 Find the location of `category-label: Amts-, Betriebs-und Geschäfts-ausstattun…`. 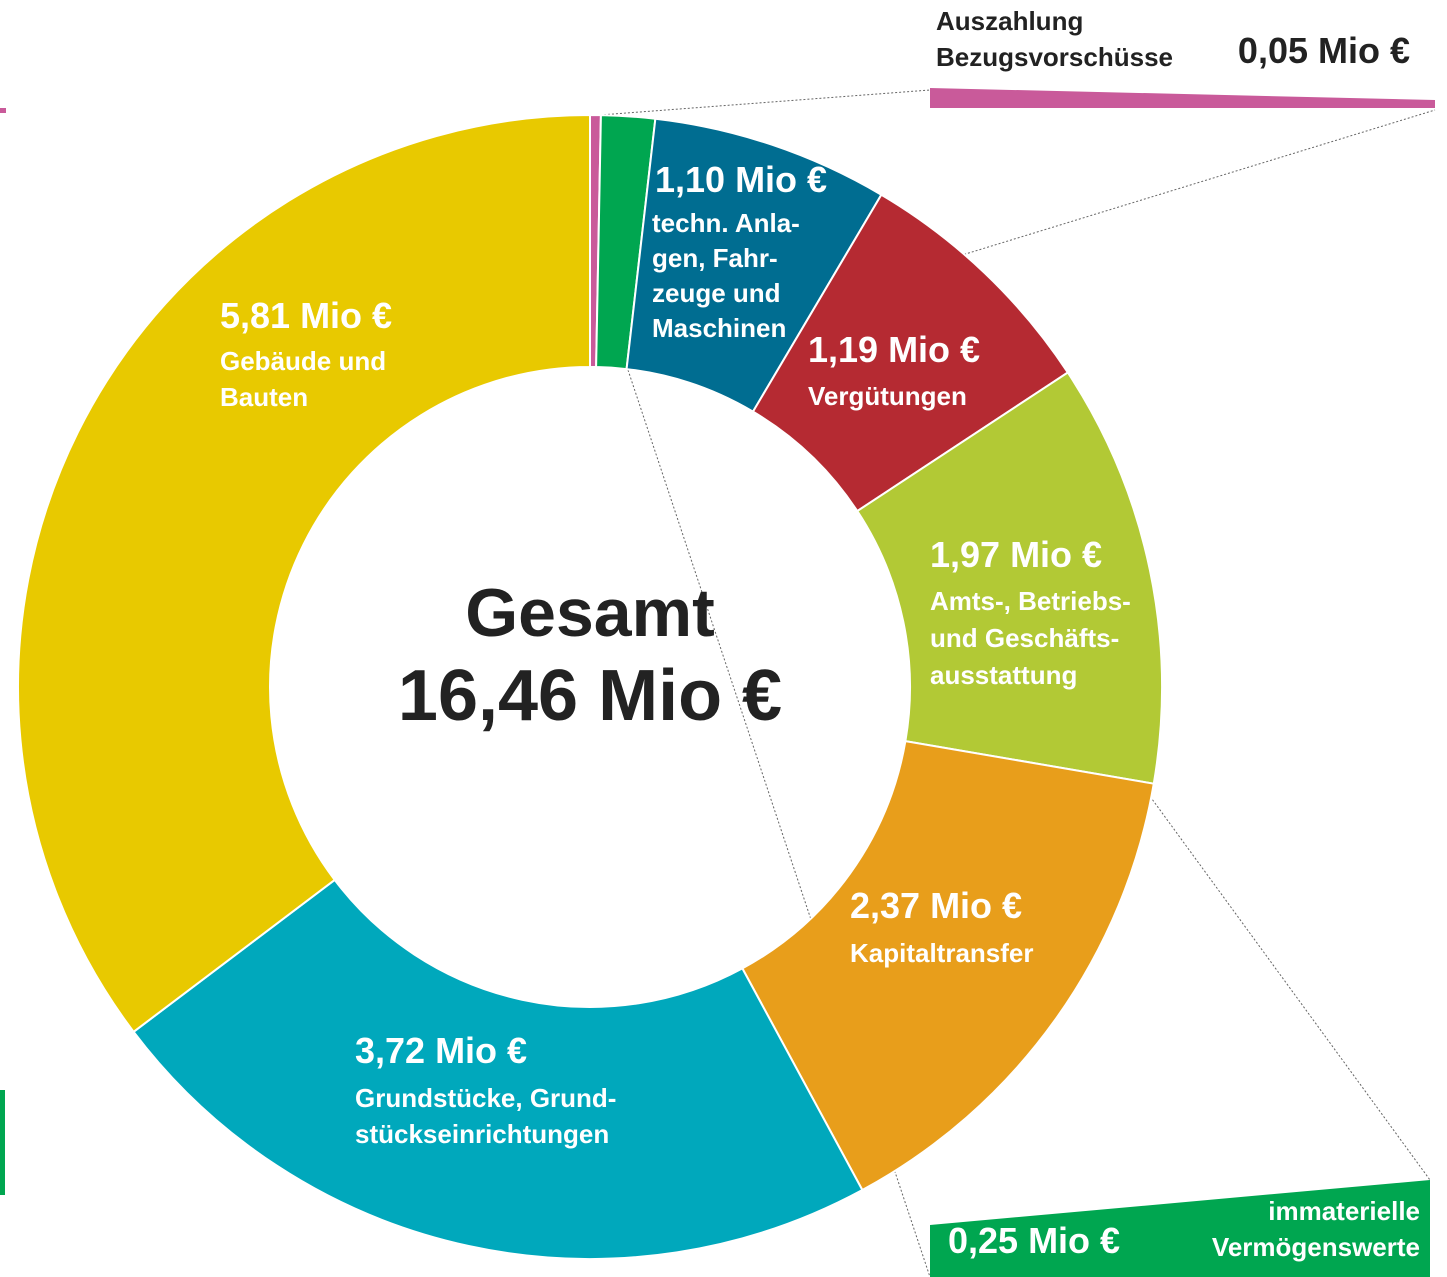

category-label: Amts-, Betriebs-und Geschäfts-ausstattun… is located at coordinates (1030, 638).